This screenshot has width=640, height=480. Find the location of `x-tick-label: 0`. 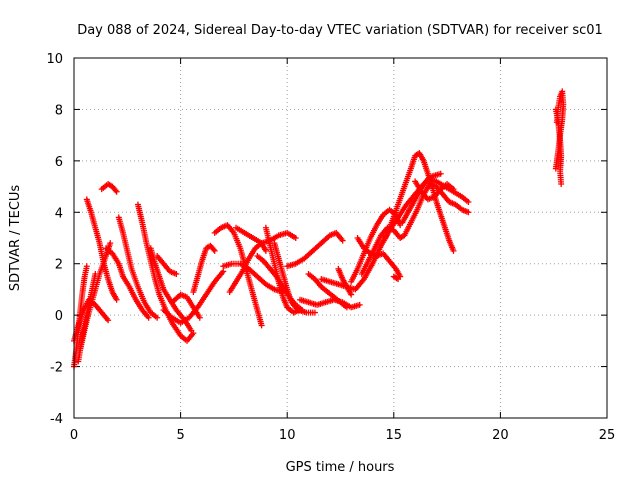

x-tick-label: 0 is located at coordinates (74, 435).